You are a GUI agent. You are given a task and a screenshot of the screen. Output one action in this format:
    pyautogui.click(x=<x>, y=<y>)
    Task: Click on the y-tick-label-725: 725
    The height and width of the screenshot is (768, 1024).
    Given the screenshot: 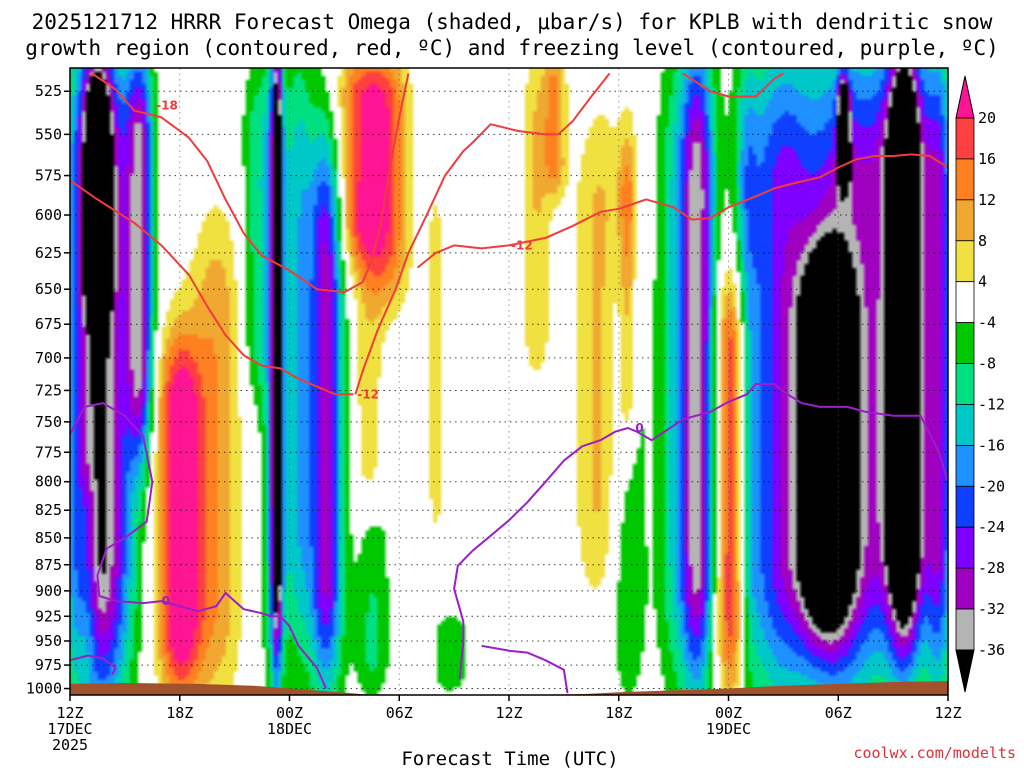 What is the action you would take?
    pyautogui.click(x=48, y=390)
    